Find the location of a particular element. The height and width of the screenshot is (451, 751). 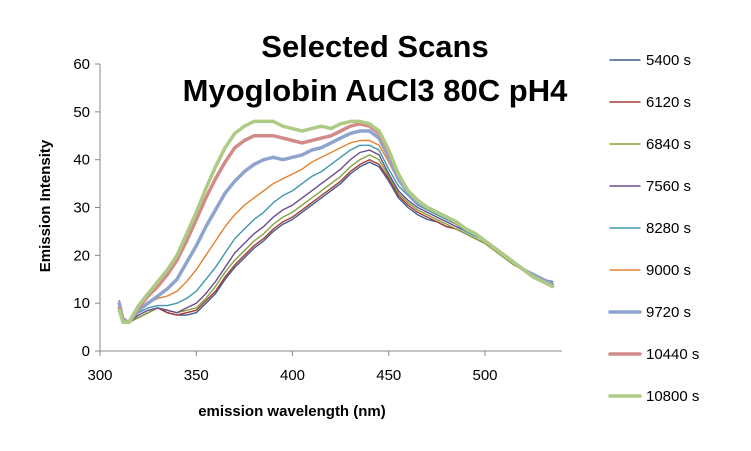

legend-label: 10800 s is located at coordinates (672, 396).